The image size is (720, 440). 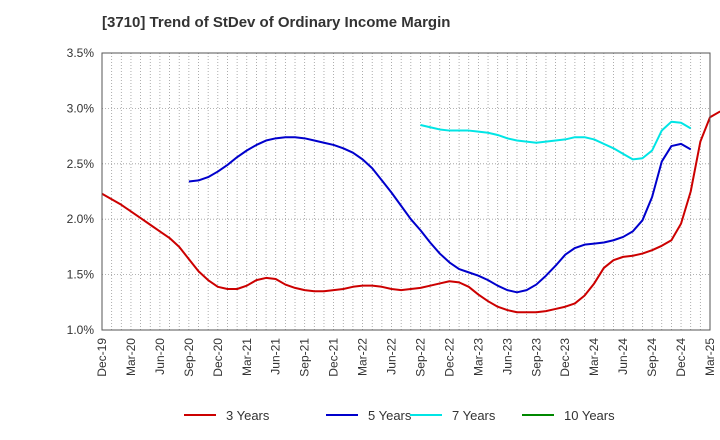 What do you see at coordinates (710, 357) in the screenshot?
I see `x-tick-label: Mar-25` at bounding box center [710, 357].